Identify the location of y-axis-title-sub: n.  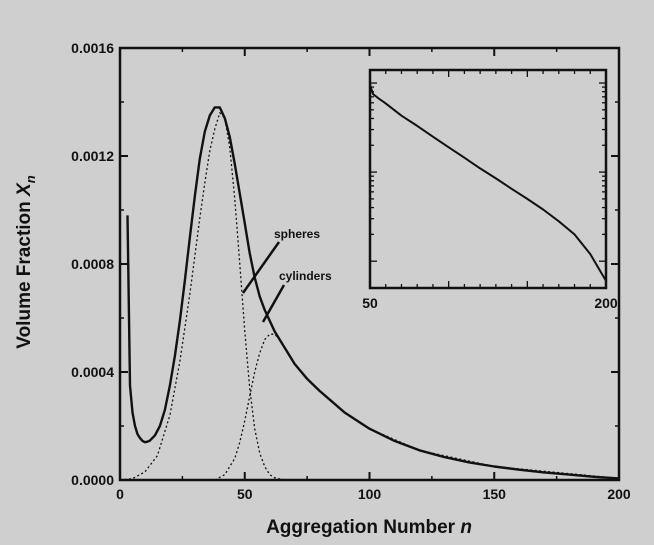
(30, 179).